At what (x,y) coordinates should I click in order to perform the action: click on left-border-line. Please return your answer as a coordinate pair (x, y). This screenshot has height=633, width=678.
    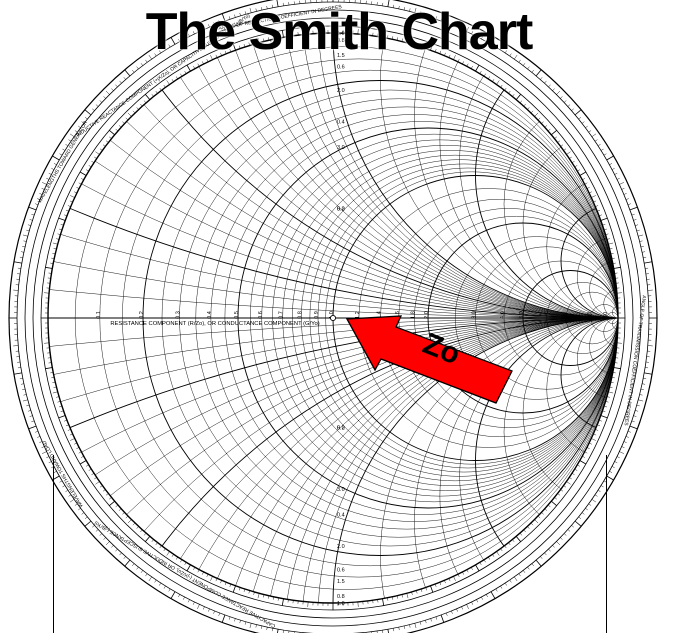
    Looking at the image, I should click on (53, 544).